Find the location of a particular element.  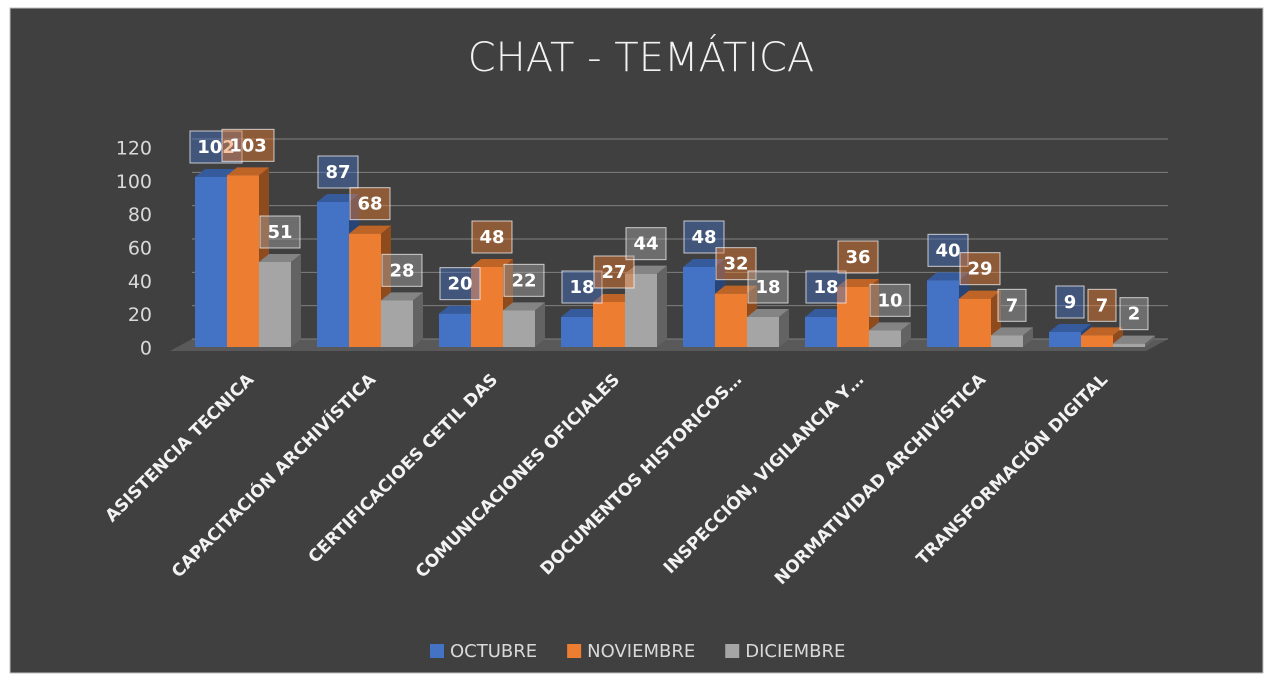

data-label: 27 is located at coordinates (613, 272).